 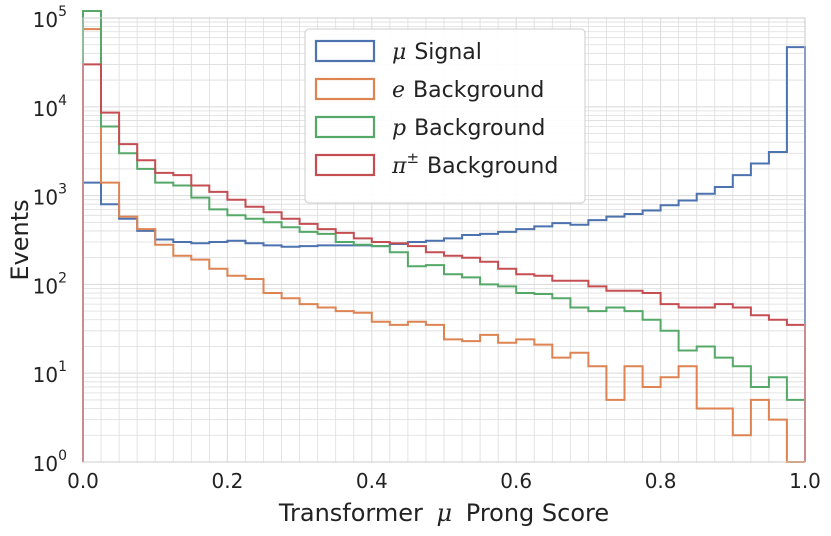 What do you see at coordinates (50, 284) in the screenshot?
I see `y-tick-label: 10²` at bounding box center [50, 284].